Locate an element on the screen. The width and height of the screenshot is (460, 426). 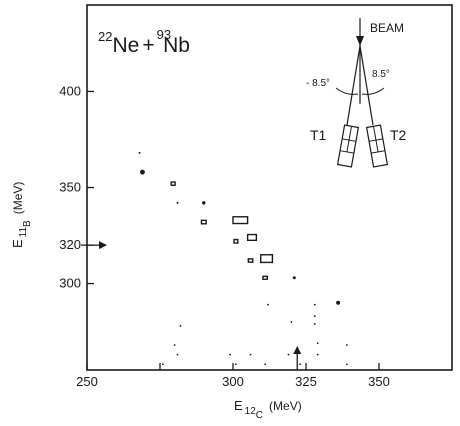
y-tick-label-3: 400 is located at coordinates (70, 90).